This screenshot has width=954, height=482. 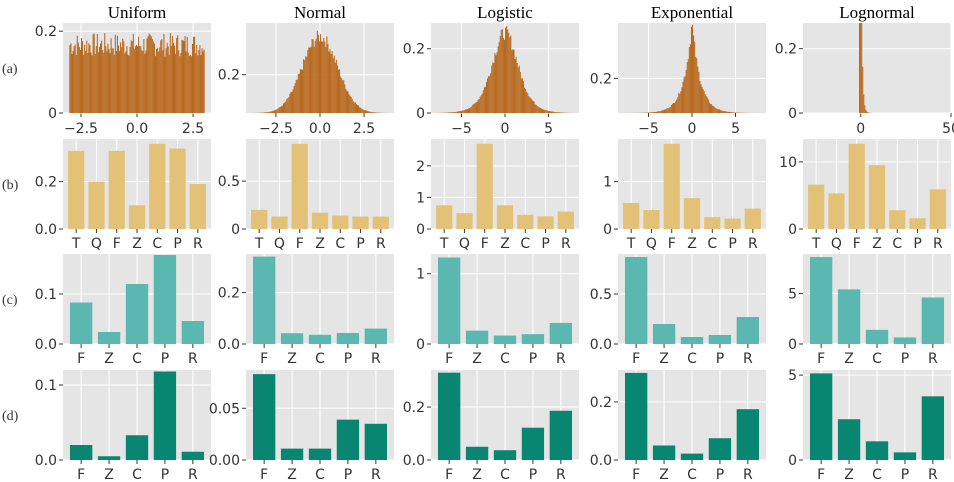 What do you see at coordinates (444, 217) in the screenshot?
I see `bar-t` at bounding box center [444, 217].